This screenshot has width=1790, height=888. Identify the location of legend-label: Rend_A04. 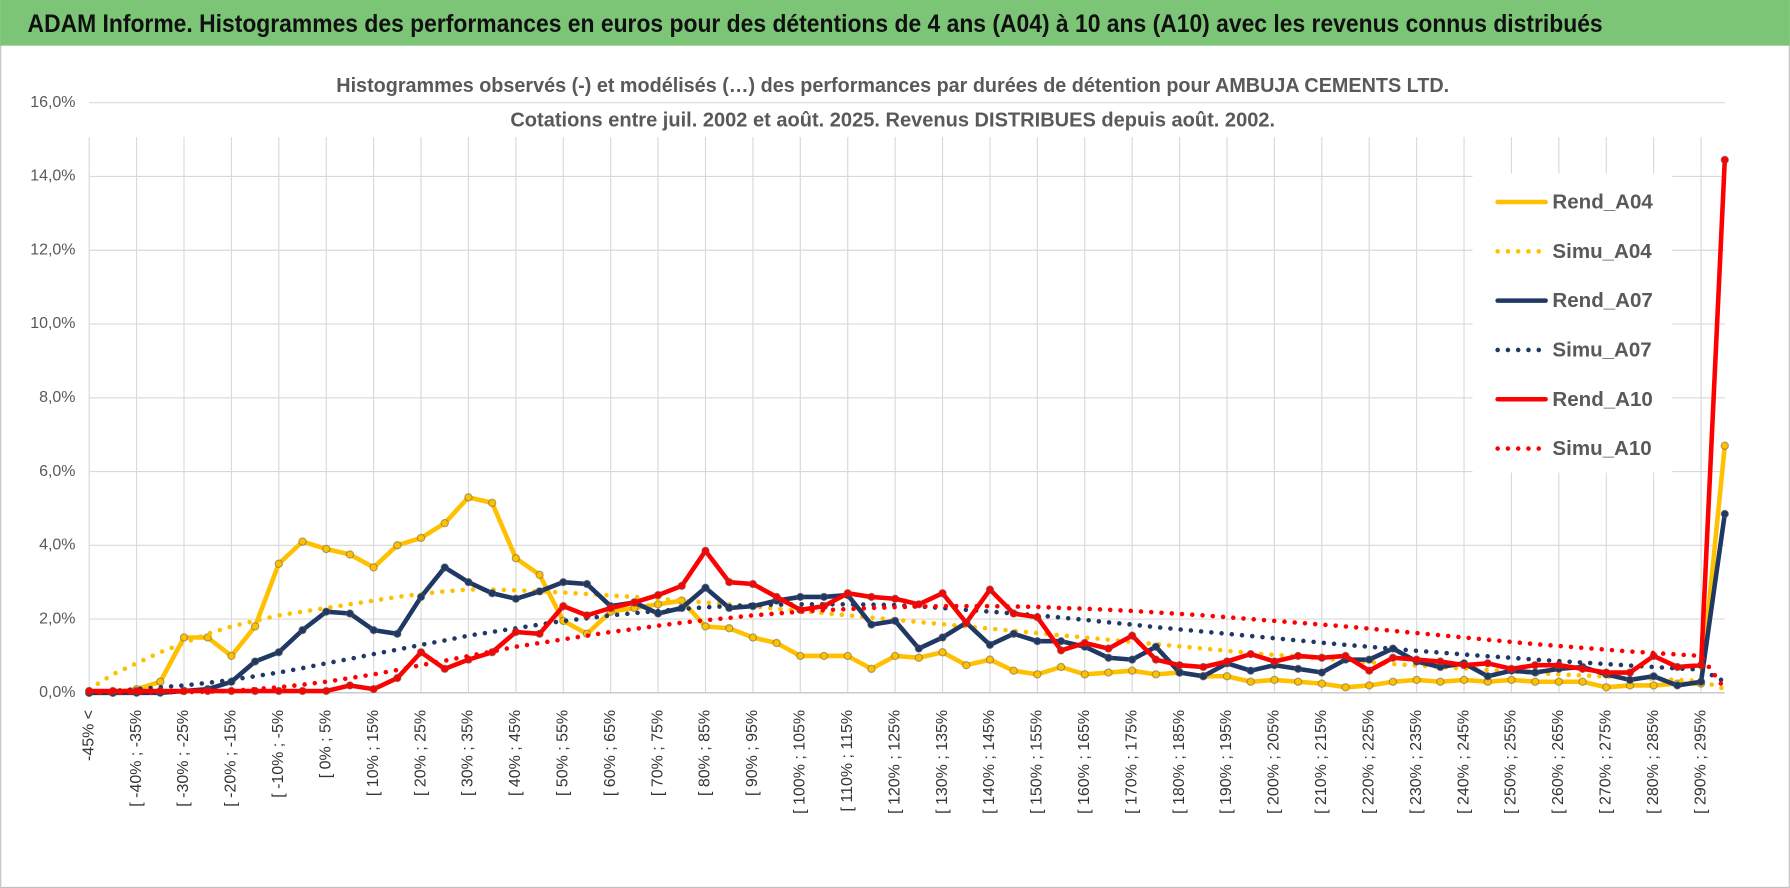
(1602, 202).